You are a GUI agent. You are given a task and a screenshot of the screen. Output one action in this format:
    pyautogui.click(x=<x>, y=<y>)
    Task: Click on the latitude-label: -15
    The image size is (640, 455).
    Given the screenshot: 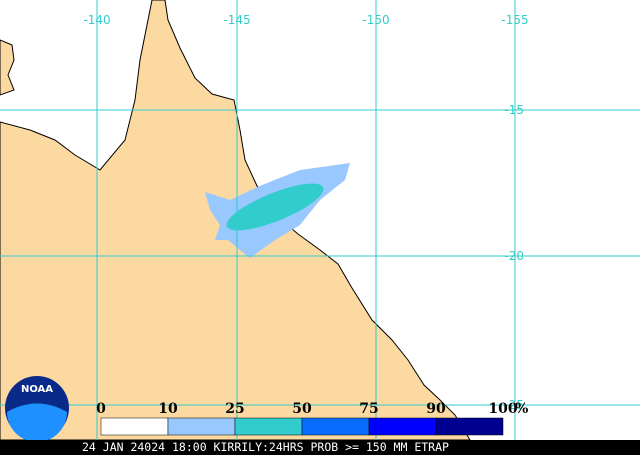 What is the action you would take?
    pyautogui.click(x=514, y=110)
    